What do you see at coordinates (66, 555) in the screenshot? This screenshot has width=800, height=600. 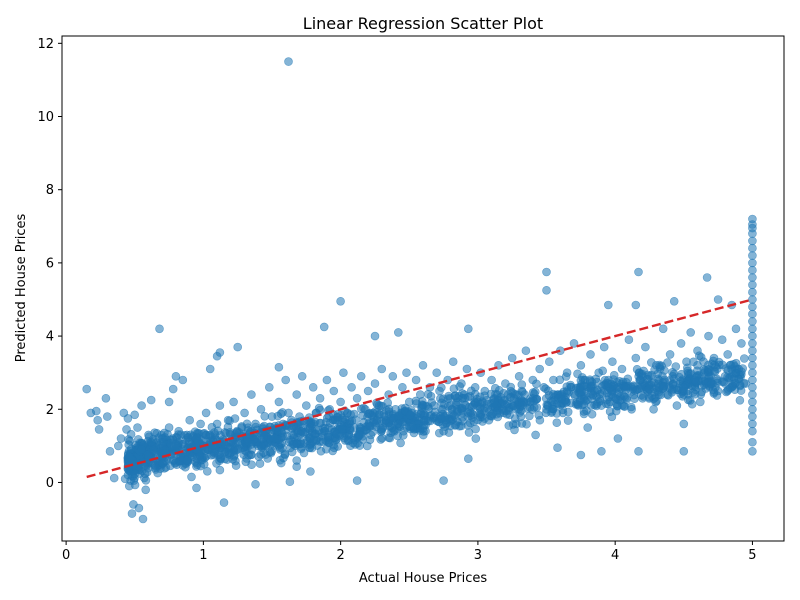 I see `x-tick-label: 0` at bounding box center [66, 555].